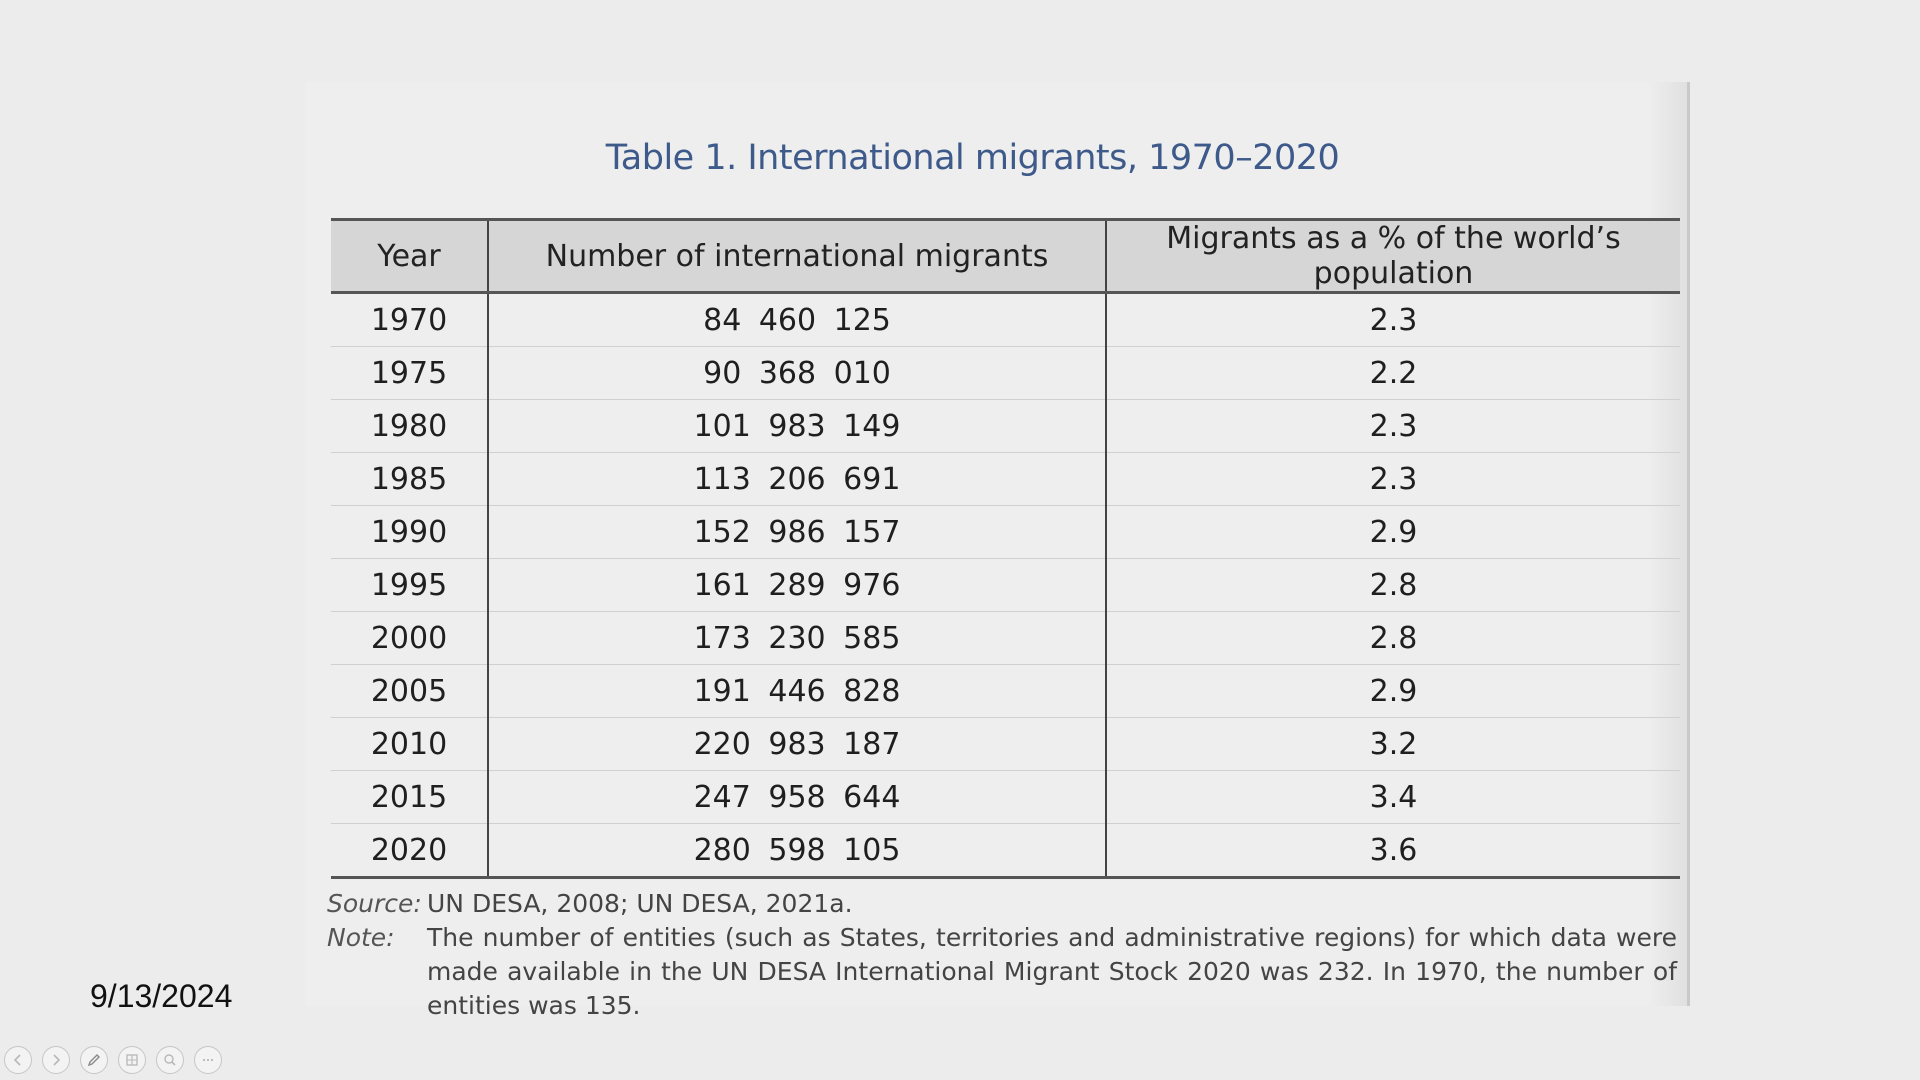  I want to click on table-row: 1980 101 983 149 2.3, so click(1005, 426).